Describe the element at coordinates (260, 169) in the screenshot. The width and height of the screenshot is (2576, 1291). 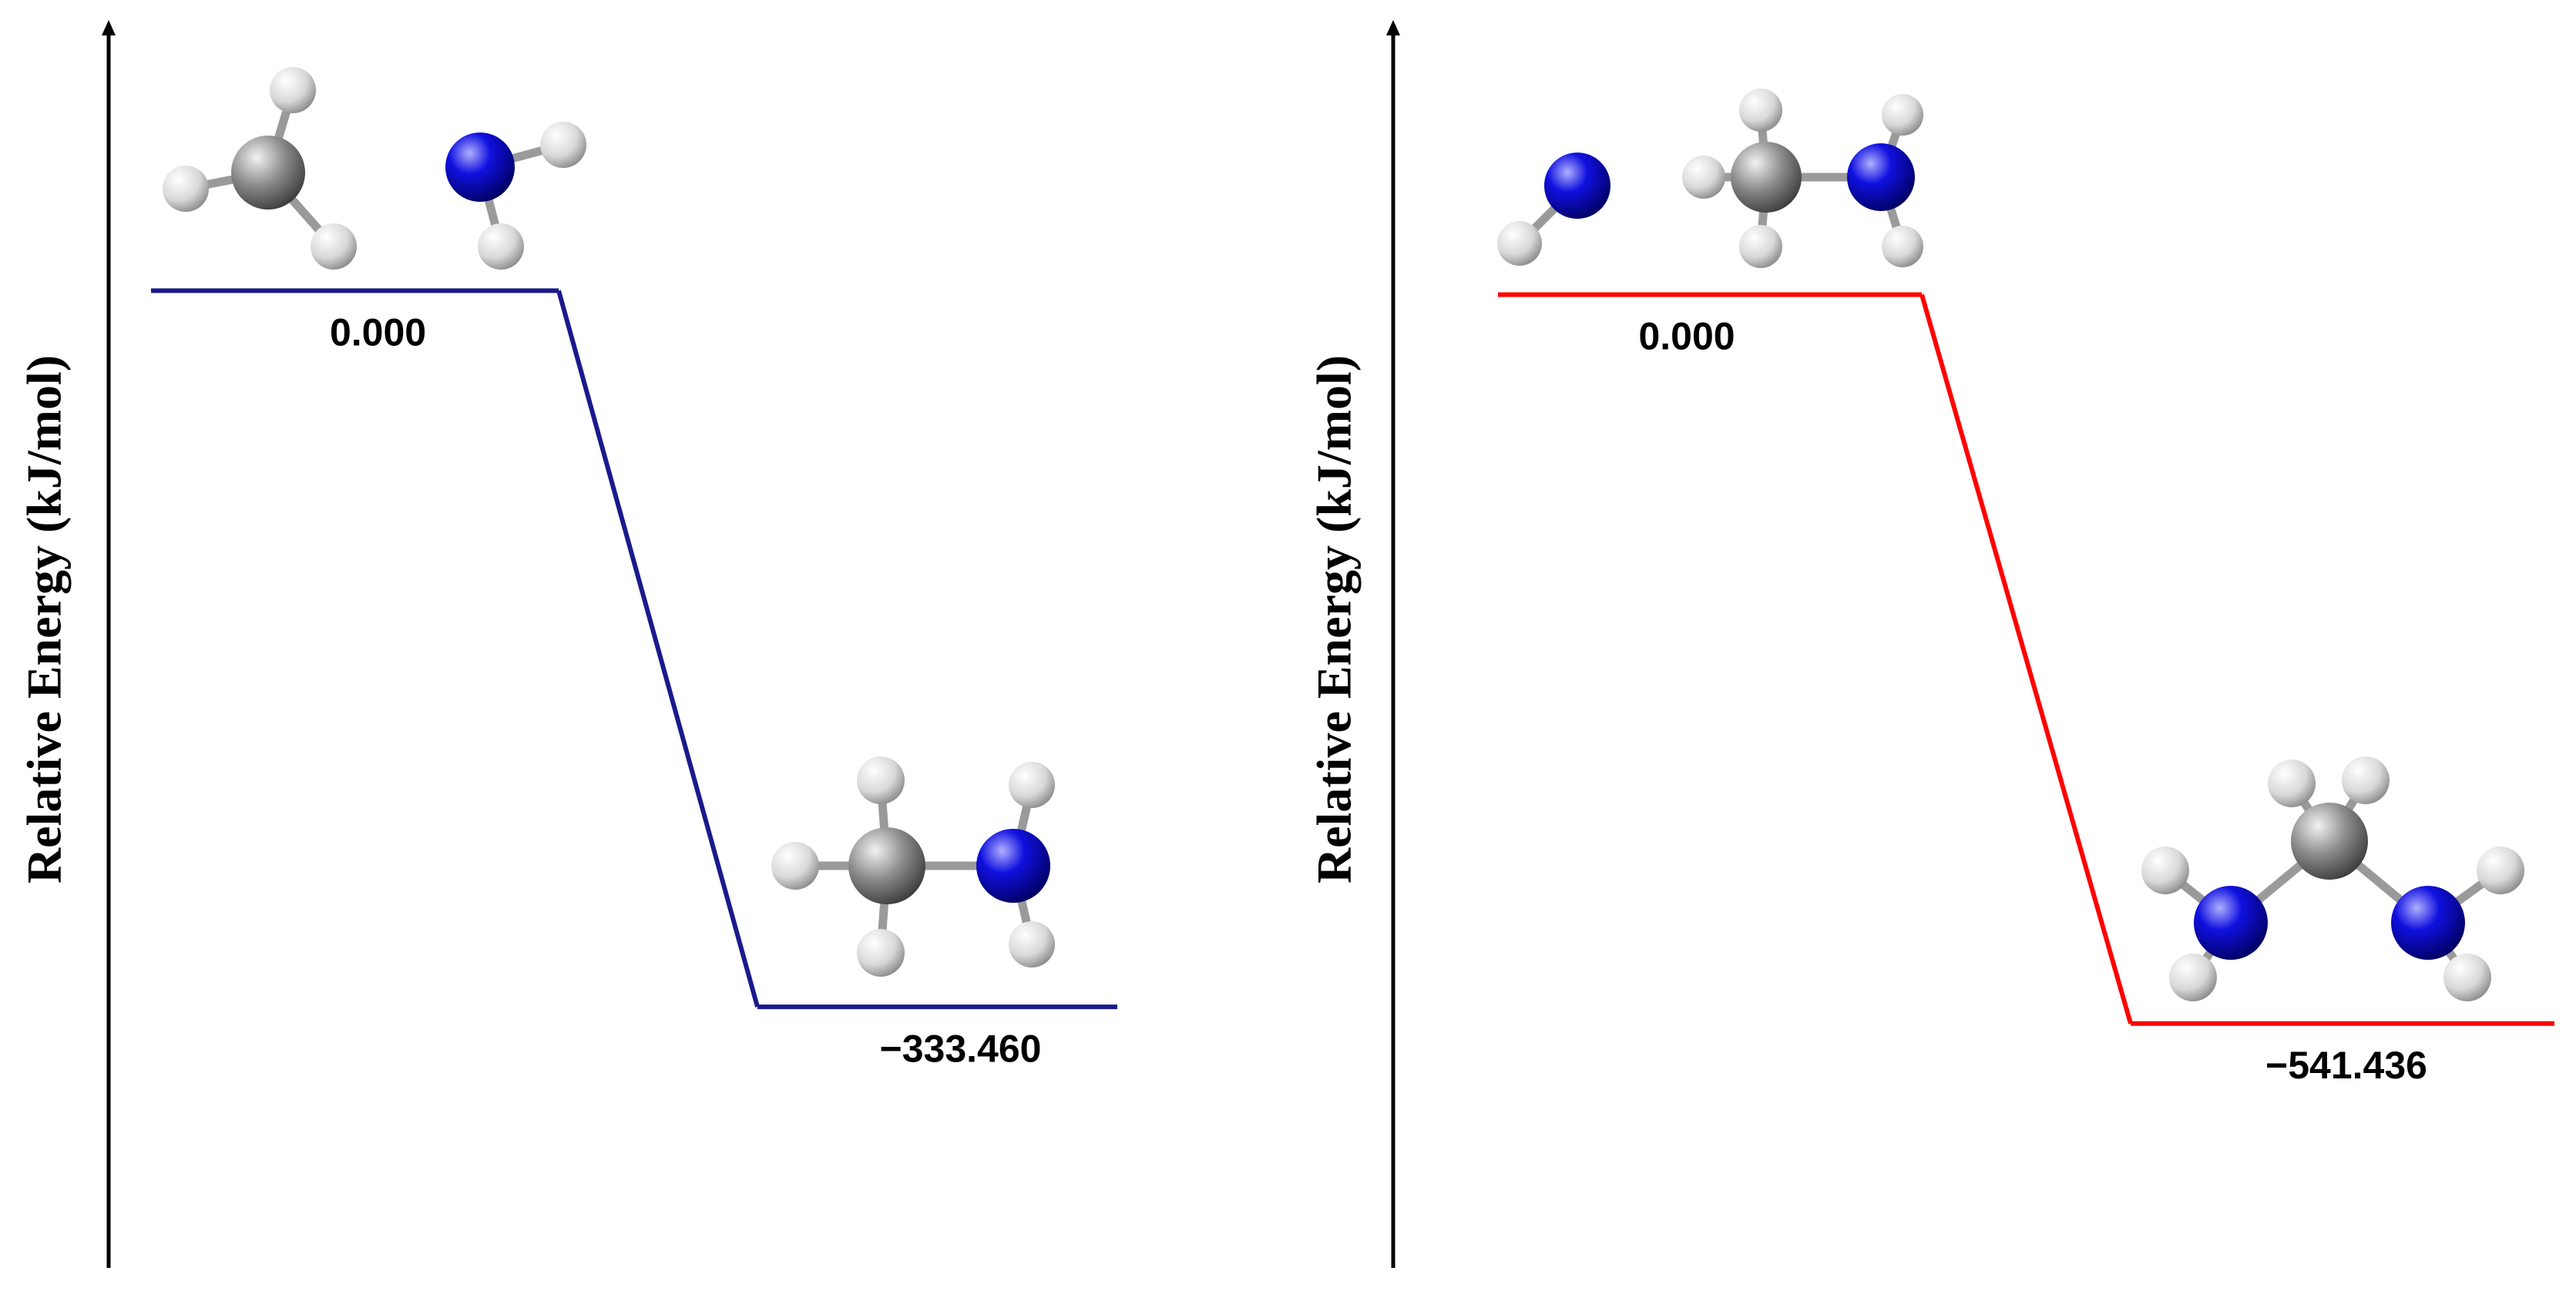
I see `molecule-ch3` at that location.